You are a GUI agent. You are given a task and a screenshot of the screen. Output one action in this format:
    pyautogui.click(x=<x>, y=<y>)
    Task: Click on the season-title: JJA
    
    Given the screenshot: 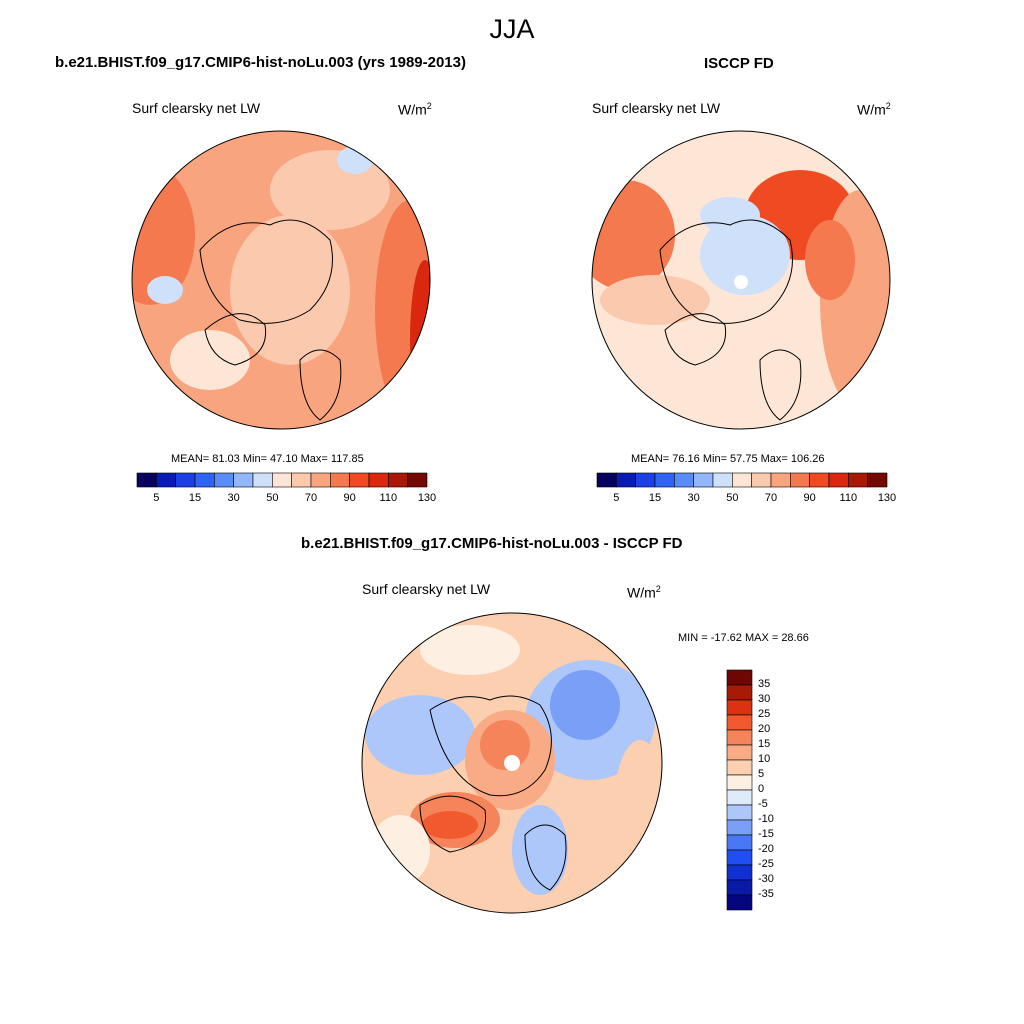 What is the action you would take?
    pyautogui.click(x=512, y=29)
    